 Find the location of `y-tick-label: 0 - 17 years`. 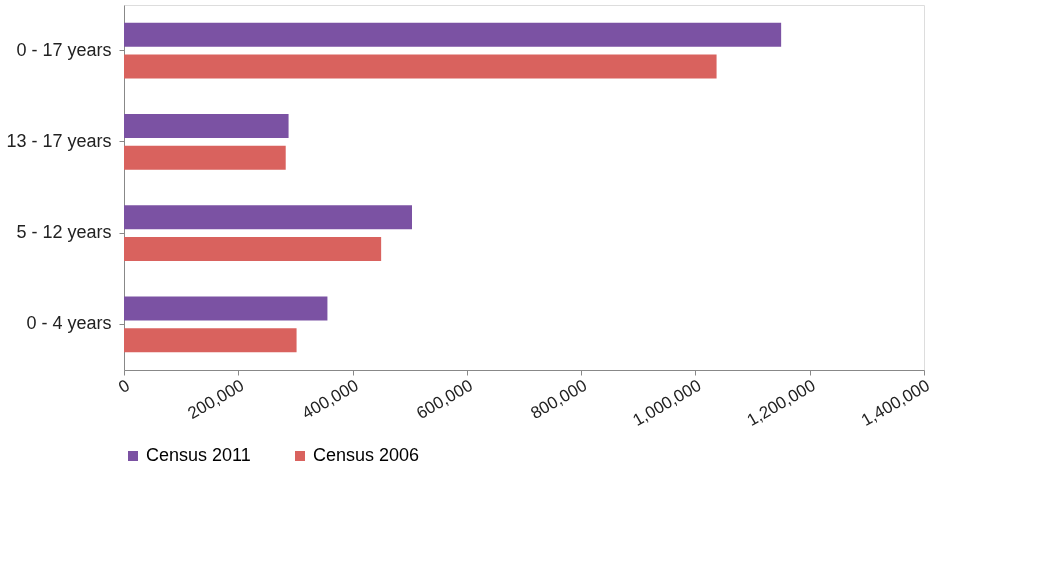

y-tick-label: 0 - 17 years is located at coordinates (64, 49).